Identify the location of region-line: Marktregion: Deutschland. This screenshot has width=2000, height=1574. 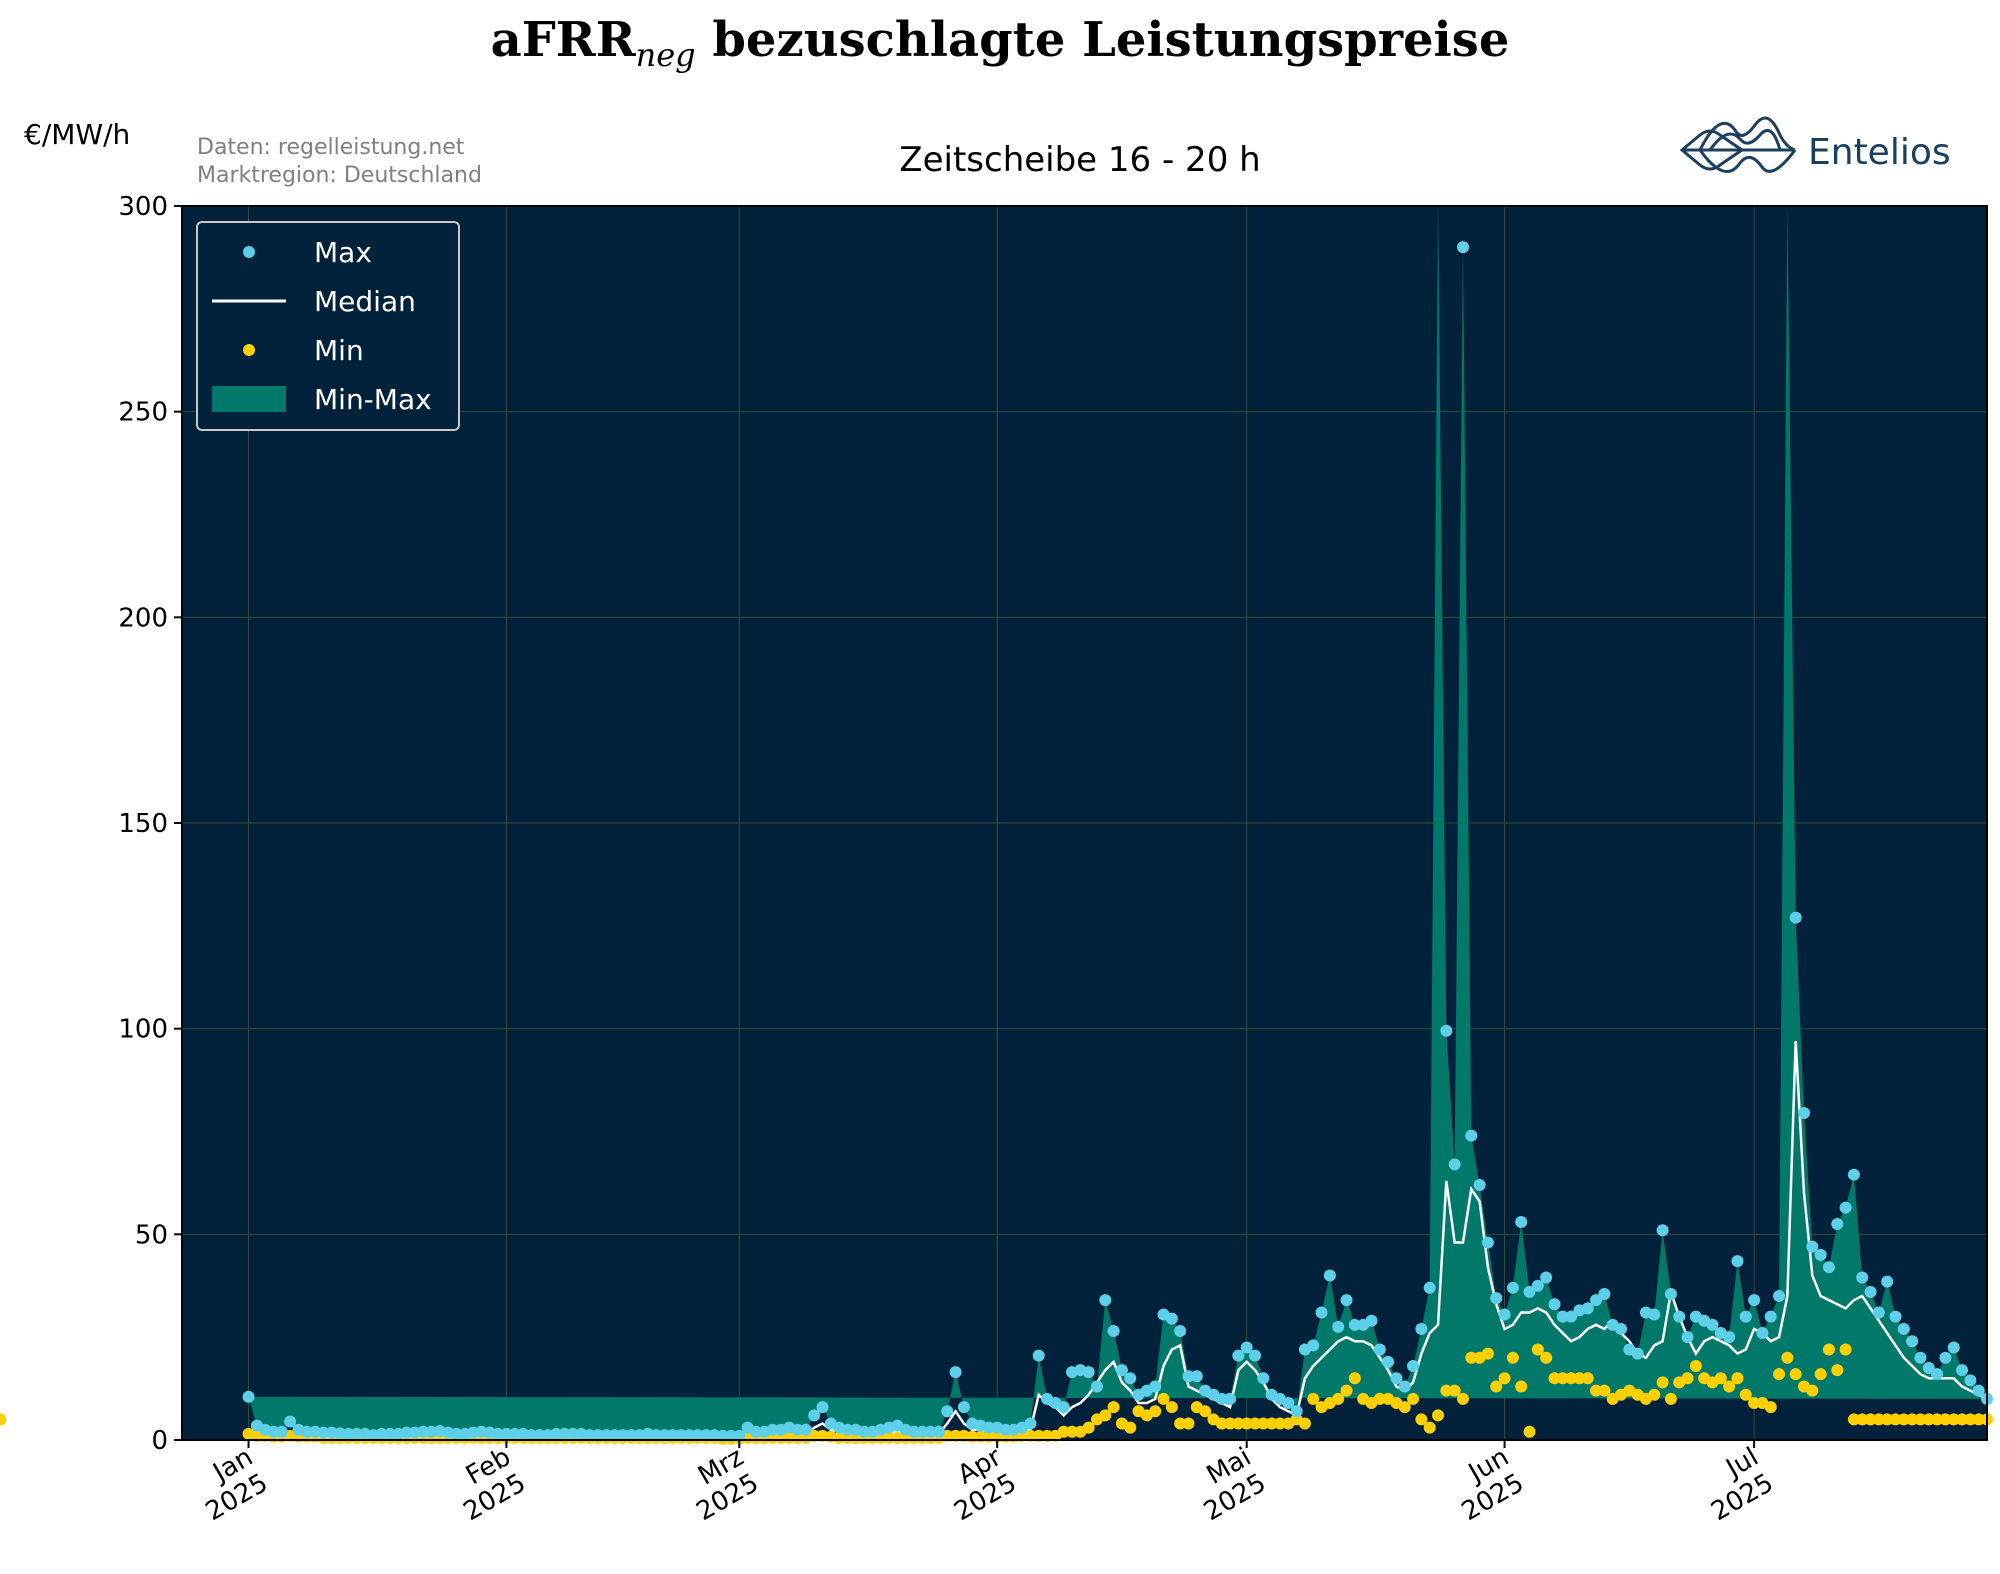
(339, 175).